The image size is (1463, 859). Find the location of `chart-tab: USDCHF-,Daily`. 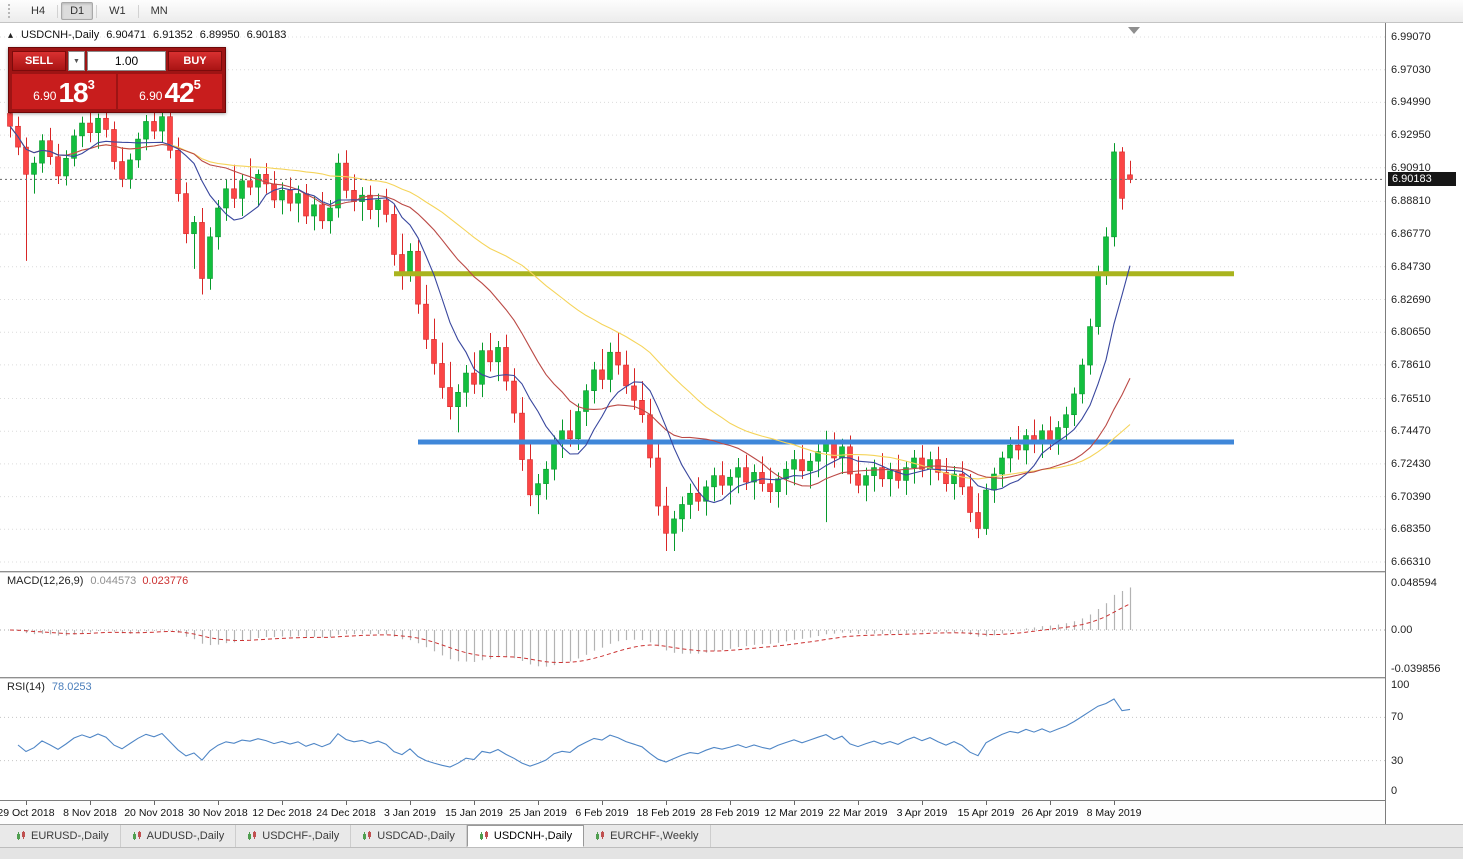

chart-tab: USDCHF-,Daily is located at coordinates (294, 836).